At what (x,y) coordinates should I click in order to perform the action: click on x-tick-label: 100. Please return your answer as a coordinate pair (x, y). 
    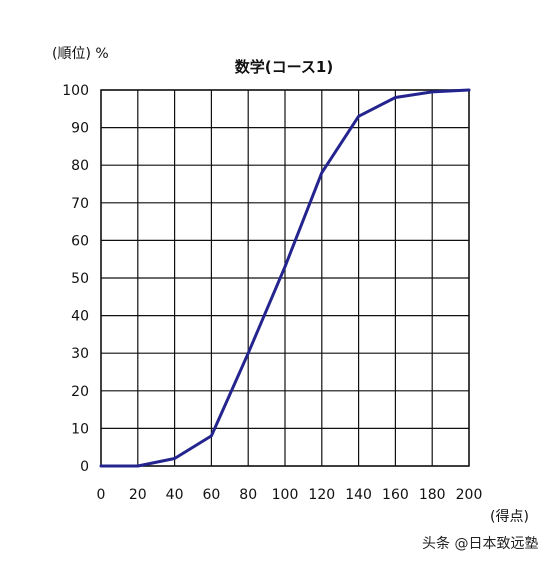
    Looking at the image, I should click on (285, 495).